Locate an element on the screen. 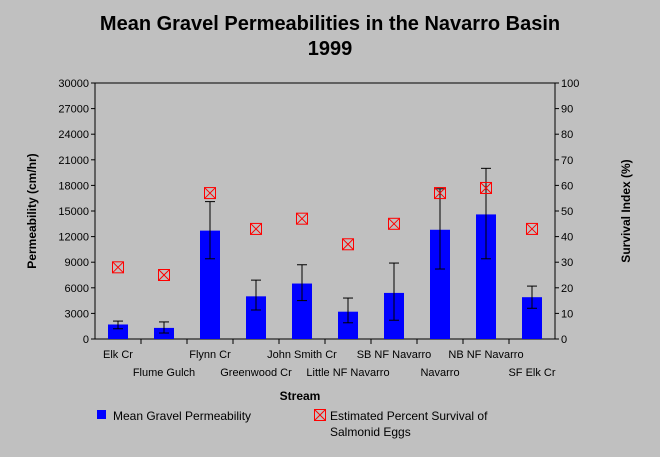 The image size is (660, 457). x-tick-label: Greenwood Cr is located at coordinates (256, 373).